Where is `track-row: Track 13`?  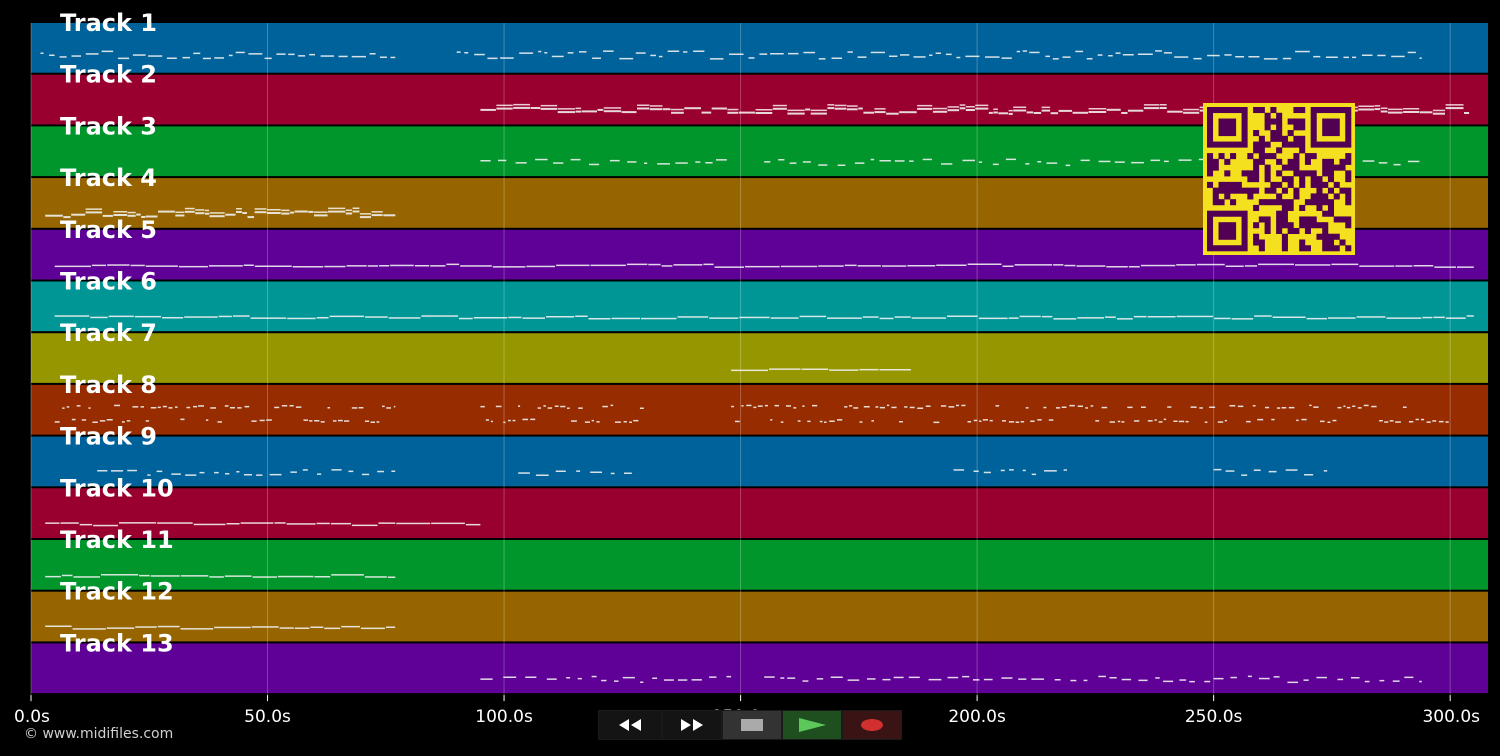
track-row: Track 13 is located at coordinates (759, 661).